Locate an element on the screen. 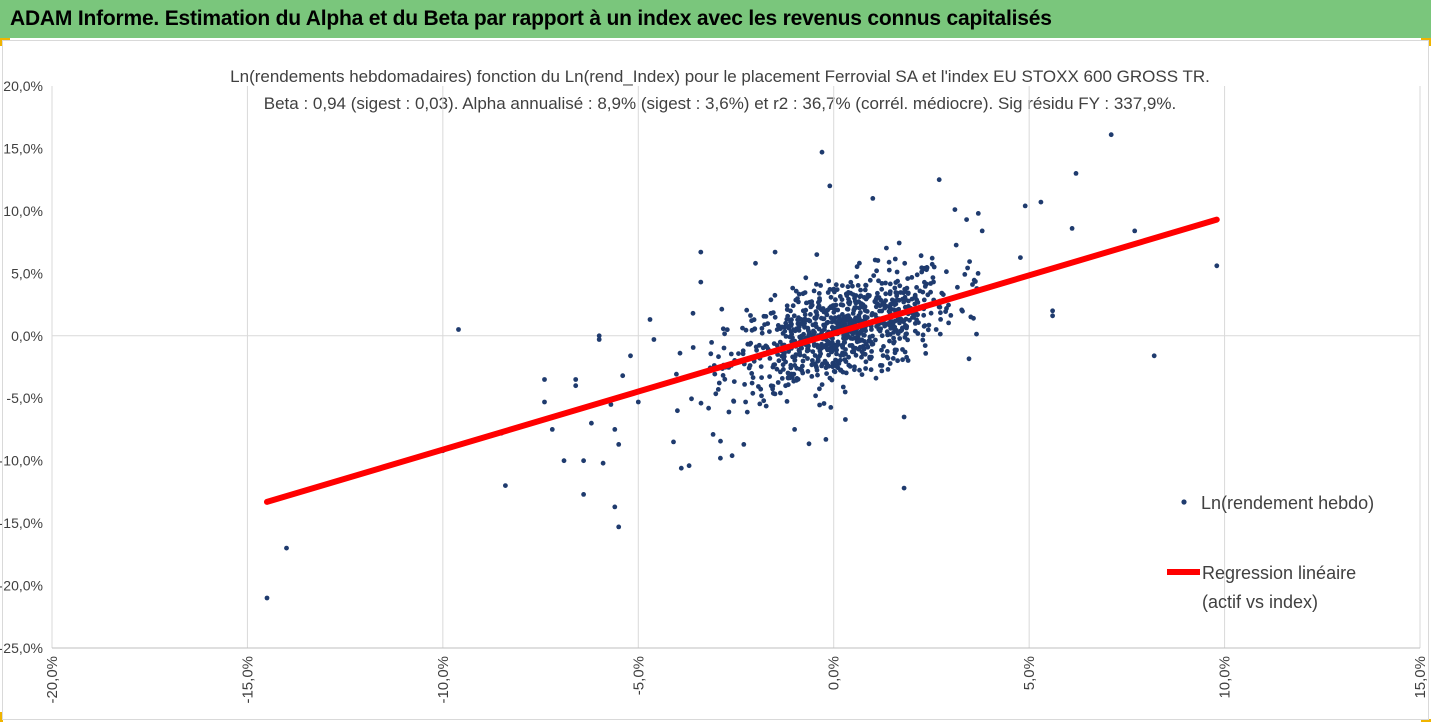 This screenshot has width=1431, height=722. y-tick-label: -15,0% is located at coordinates (21, 523).